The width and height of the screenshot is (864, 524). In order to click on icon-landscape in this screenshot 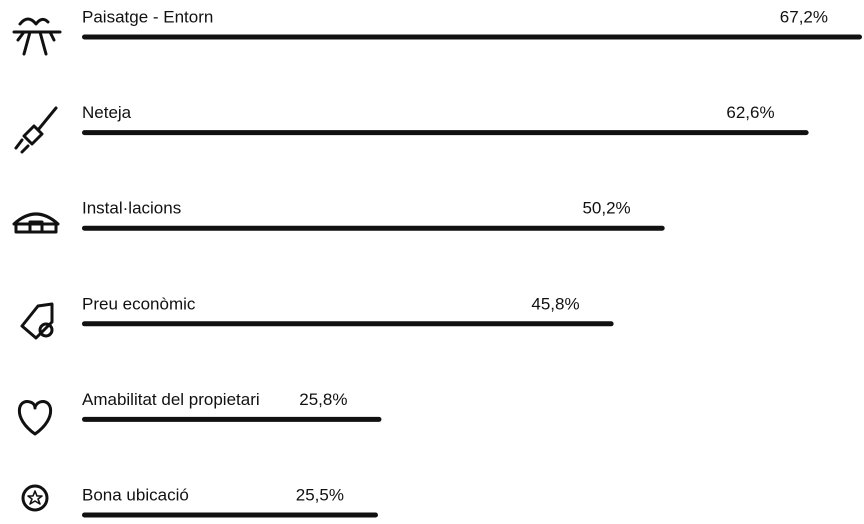, I will do `click(37, 36)`.